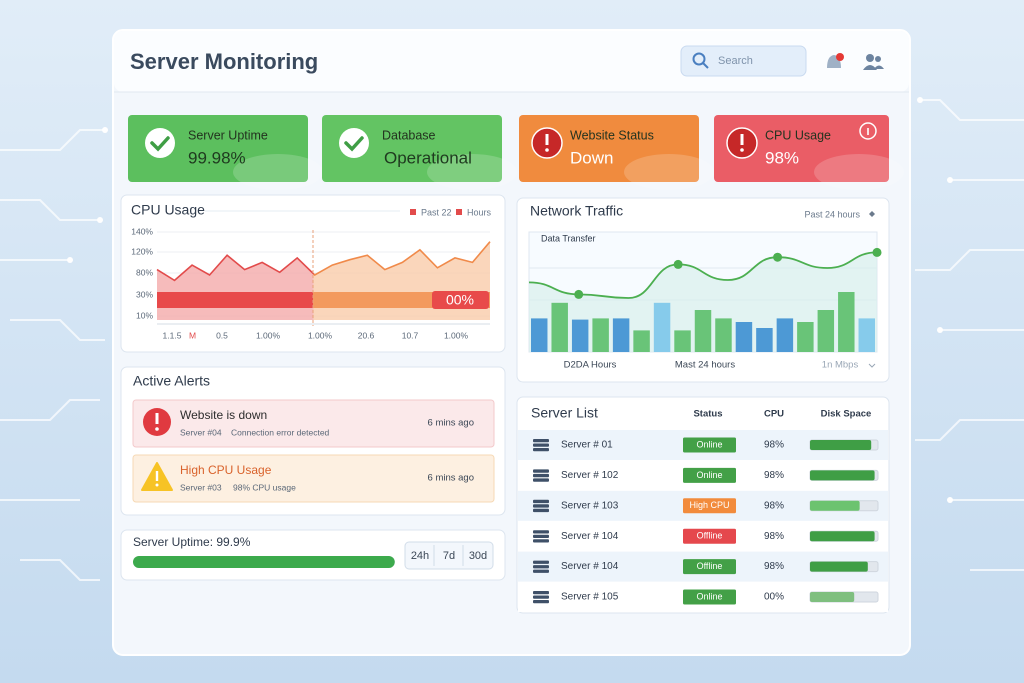  I want to click on range-selector, so click(449, 555).